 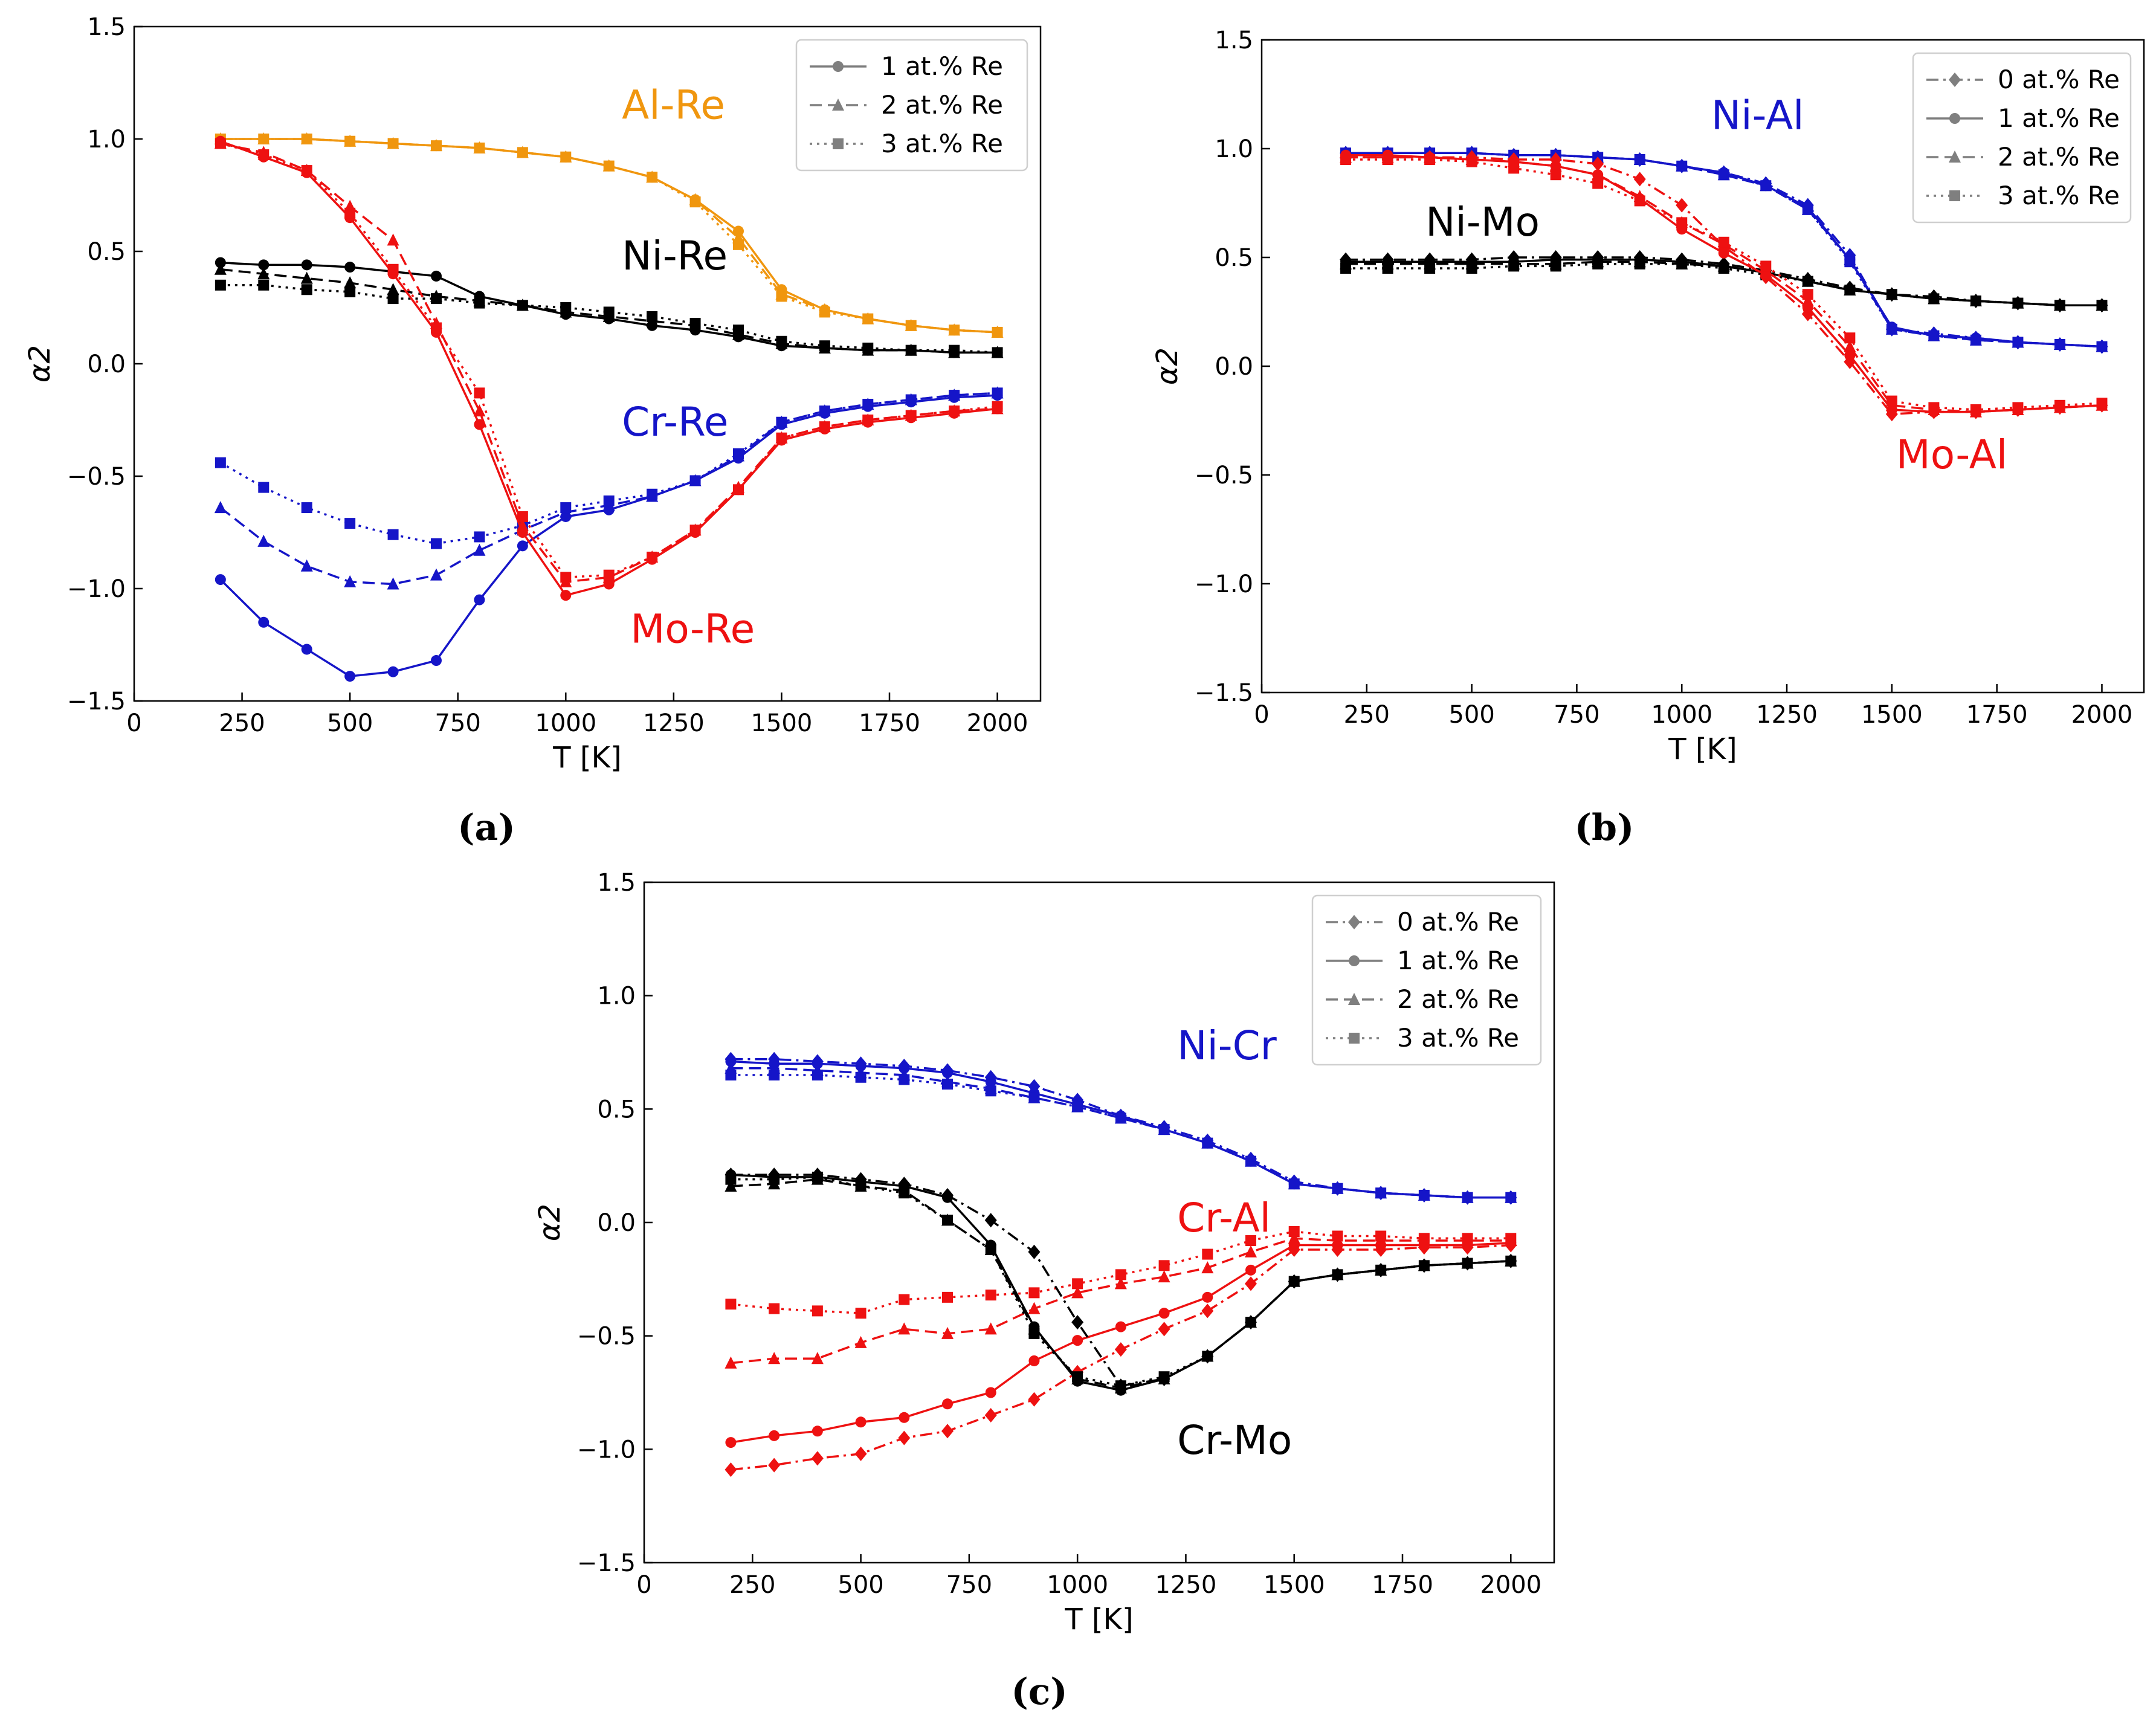 What do you see at coordinates (1121, 1281) in the screenshot?
I see `series-cr-mo` at bounding box center [1121, 1281].